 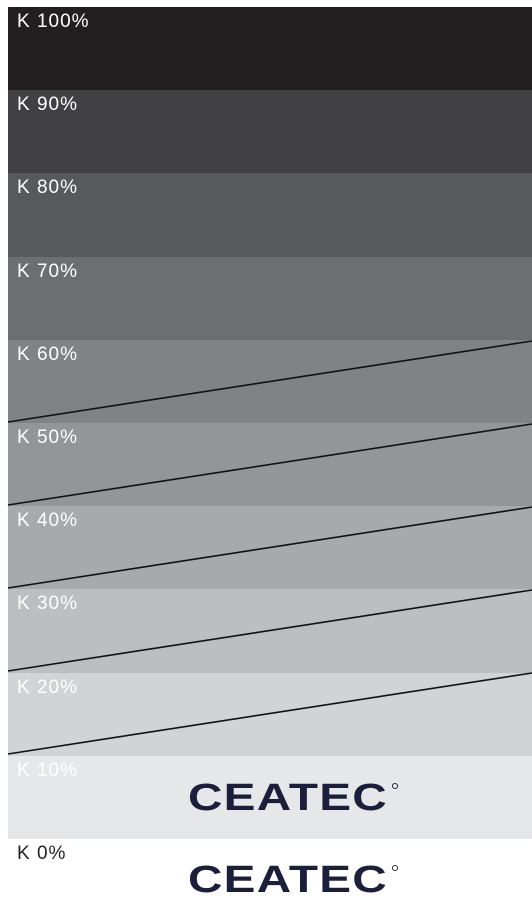 What do you see at coordinates (270, 548) in the screenshot?
I see `swatch-k40: K 40%` at bounding box center [270, 548].